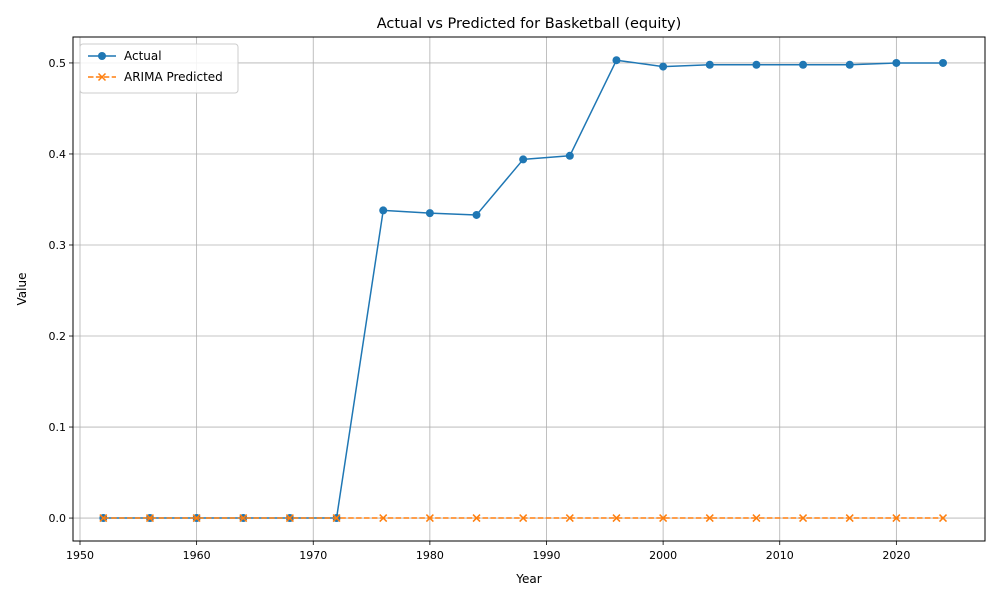  Describe the element at coordinates (173, 77) in the screenshot. I see `legend-predicted-label: ARIMA Predicted` at that location.